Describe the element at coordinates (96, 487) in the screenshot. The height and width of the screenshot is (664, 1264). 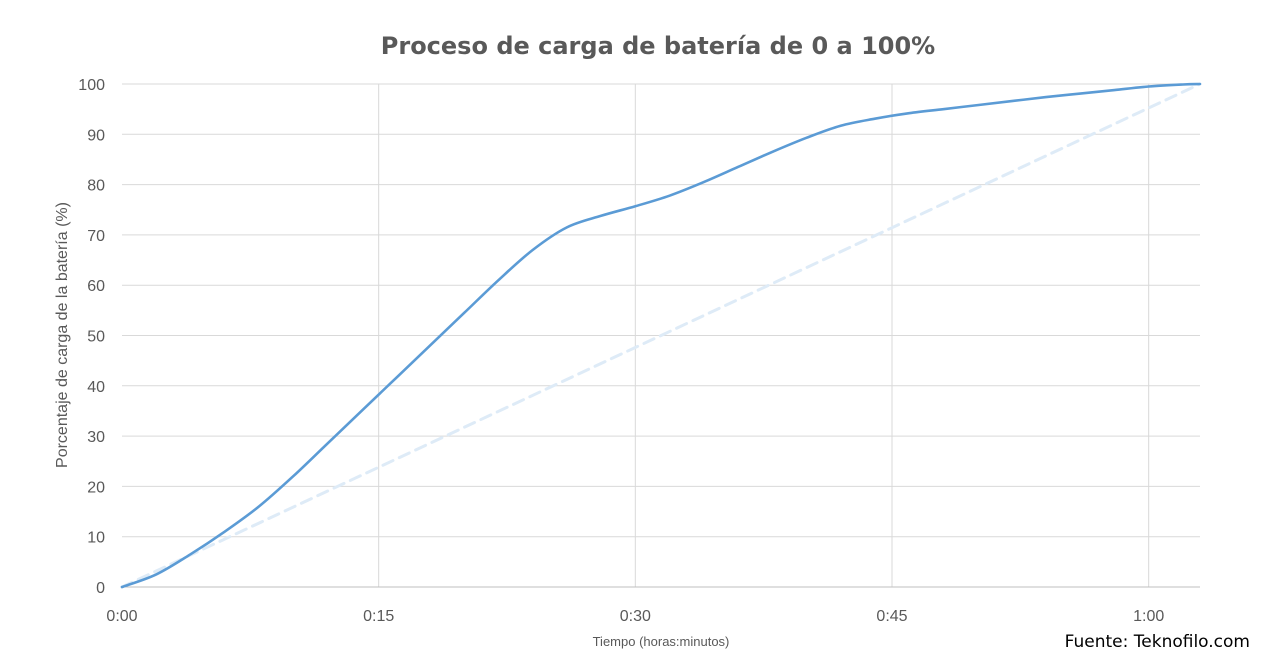
I see `y-tick-label: 20` at that location.